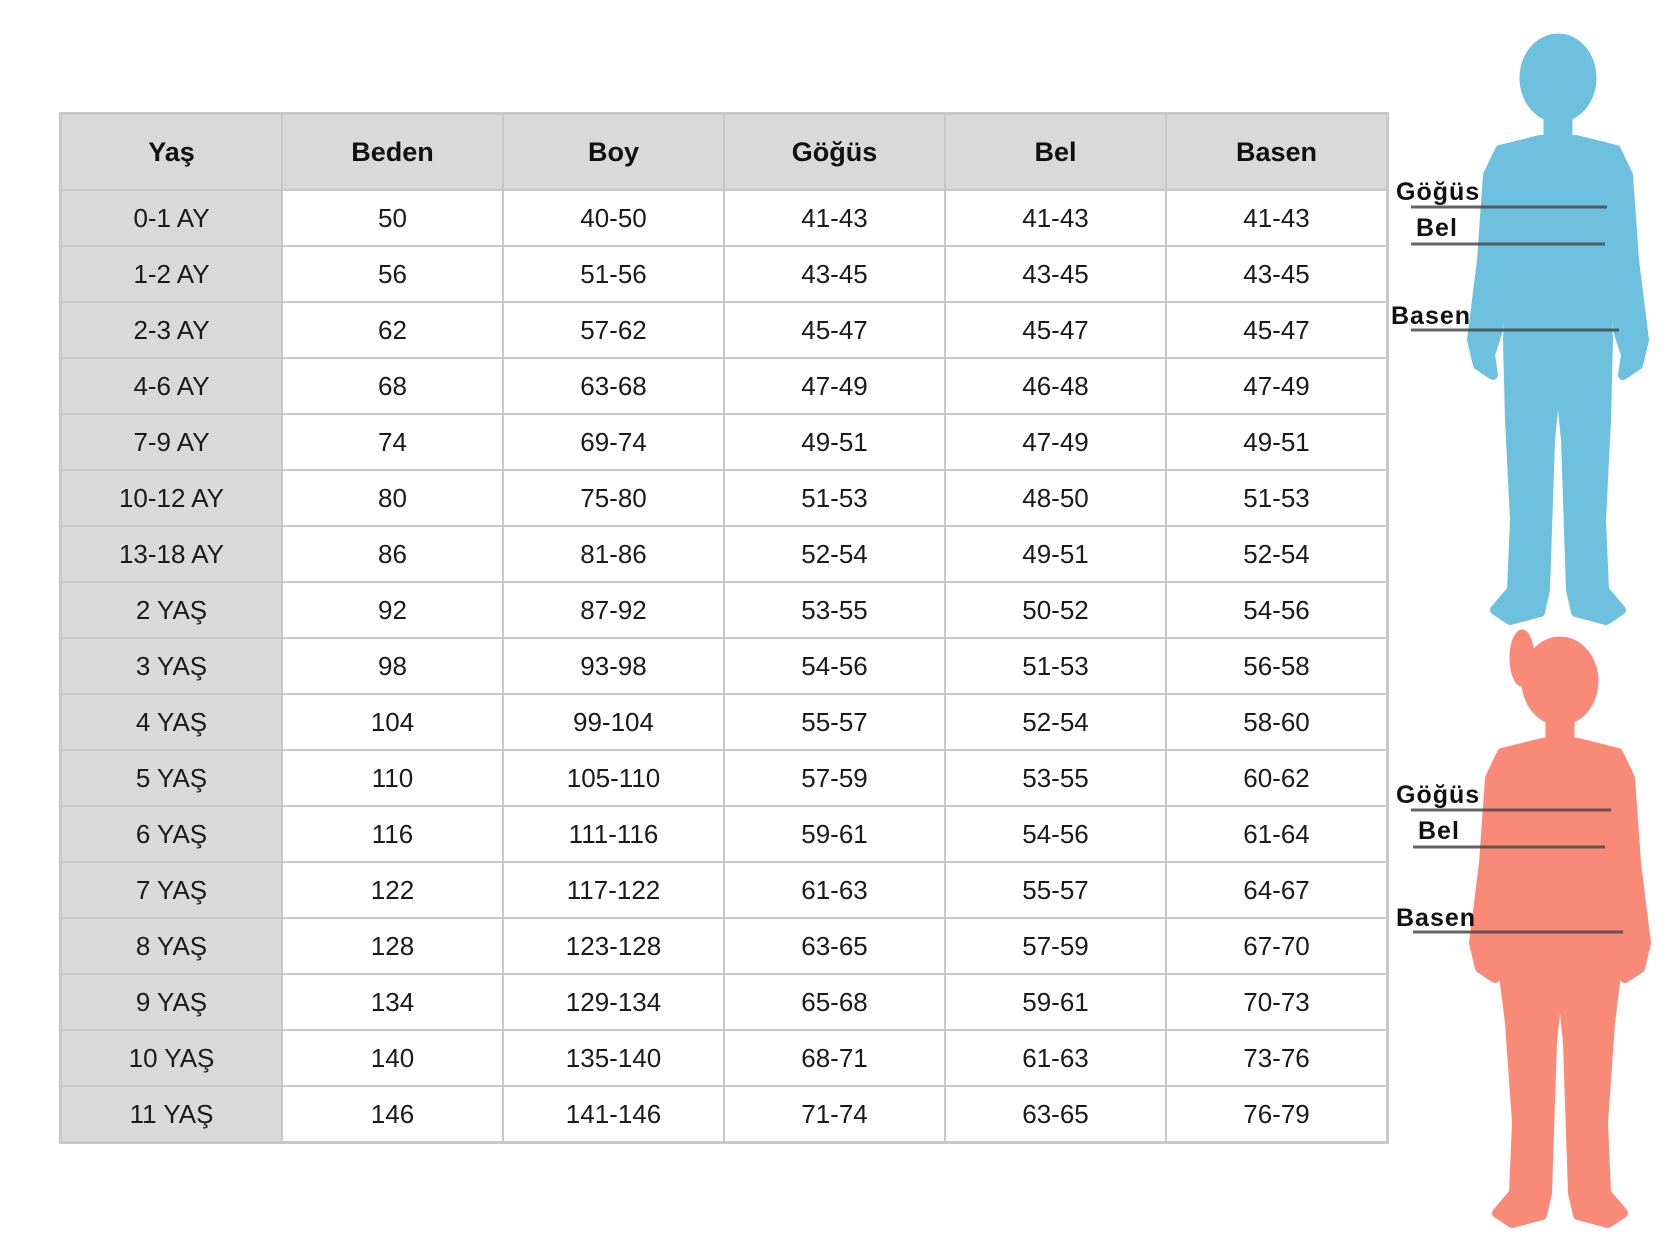  I want to click on age-cell: 3 YAŞ, so click(171, 666).